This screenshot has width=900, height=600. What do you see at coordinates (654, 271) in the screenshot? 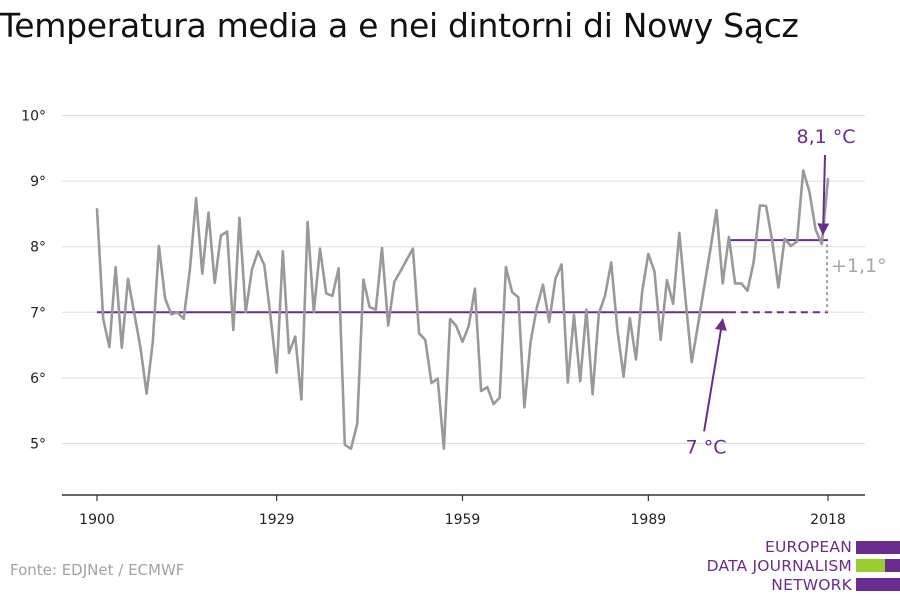
I see `data-point-1990` at bounding box center [654, 271].